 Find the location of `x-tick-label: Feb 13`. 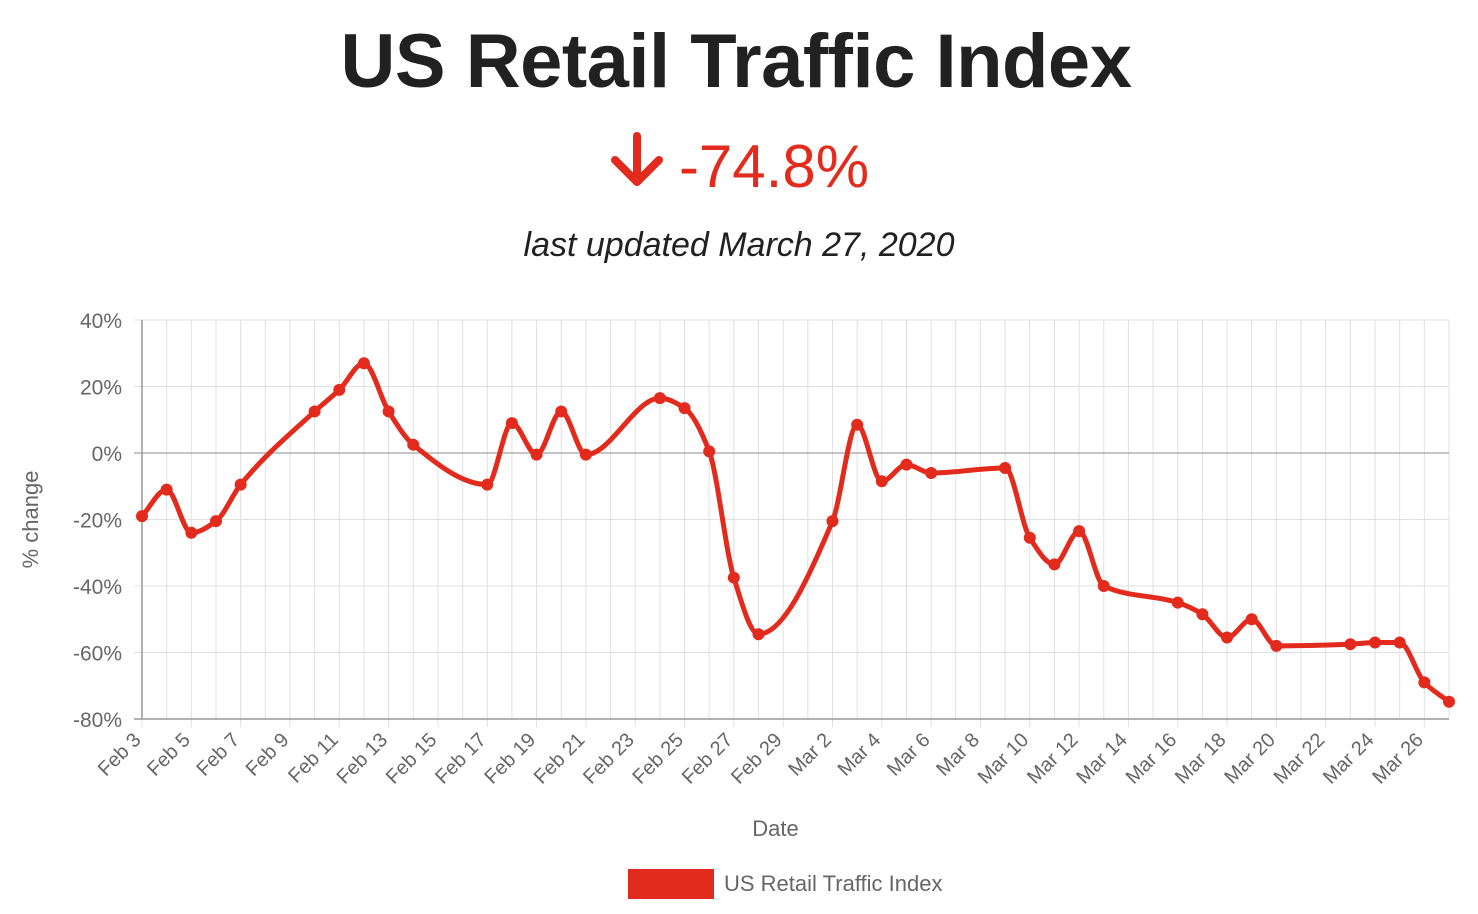

x-tick-label: Feb 13 is located at coordinates (363, 759).